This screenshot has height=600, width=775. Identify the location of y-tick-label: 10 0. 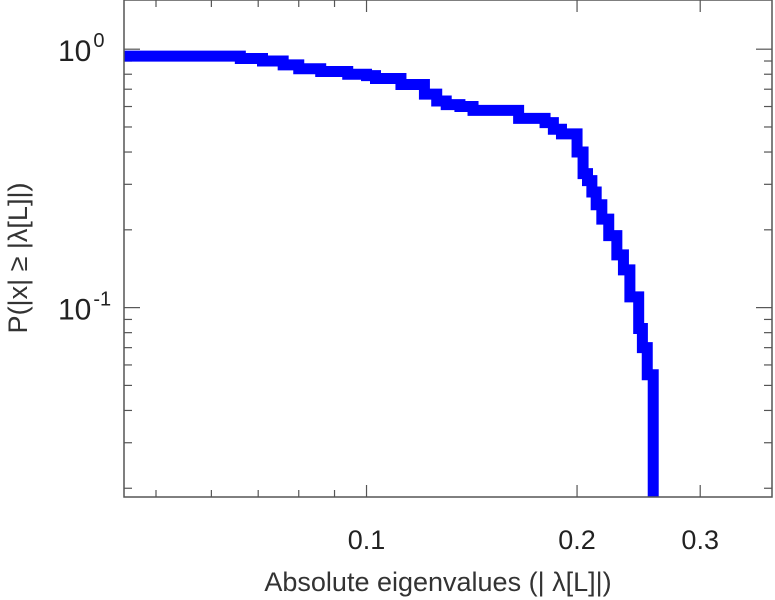
(81, 49).